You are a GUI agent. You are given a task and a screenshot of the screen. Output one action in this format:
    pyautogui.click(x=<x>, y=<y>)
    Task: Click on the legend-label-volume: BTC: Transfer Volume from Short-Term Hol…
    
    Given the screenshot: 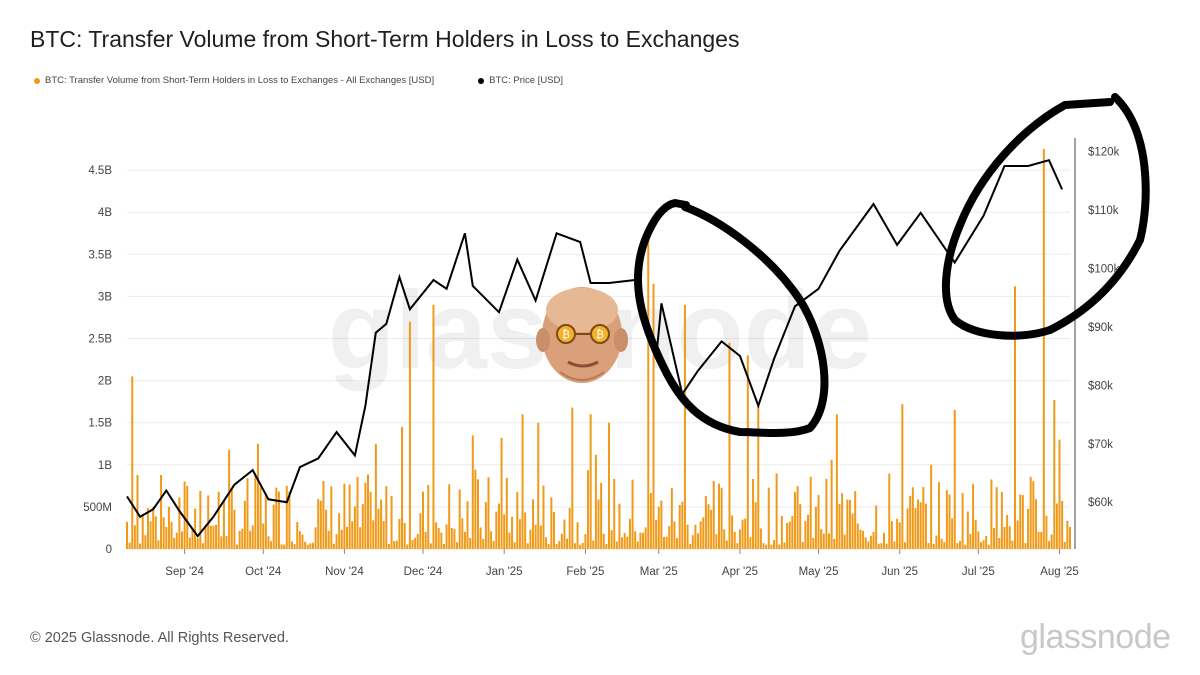 What is the action you would take?
    pyautogui.click(x=240, y=80)
    